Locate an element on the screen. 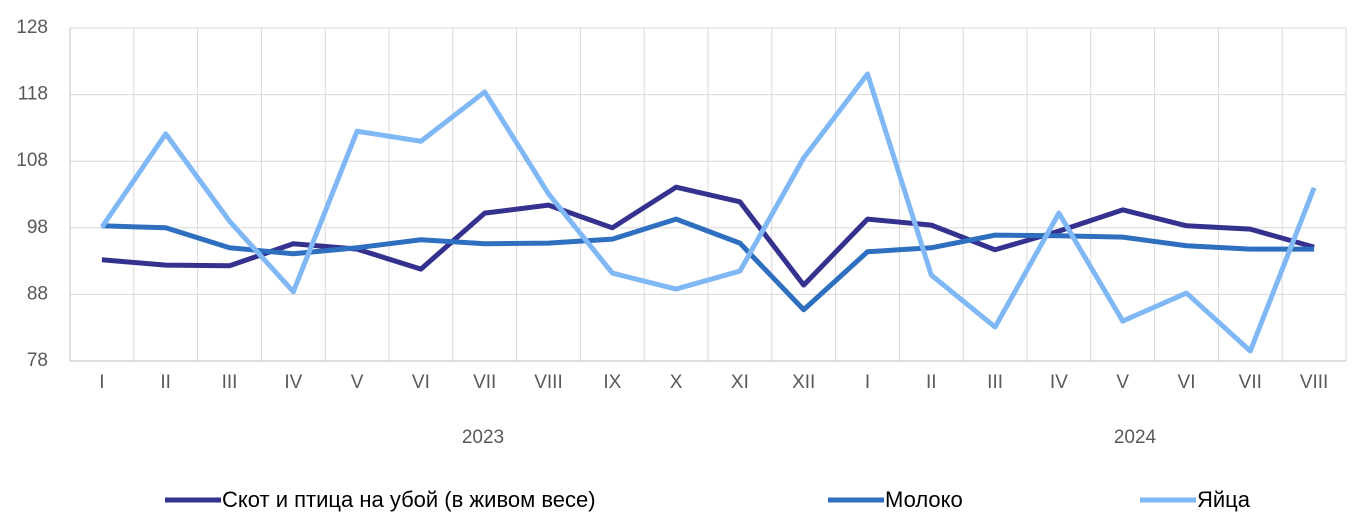  y-tick-label: 118 is located at coordinates (33, 94).